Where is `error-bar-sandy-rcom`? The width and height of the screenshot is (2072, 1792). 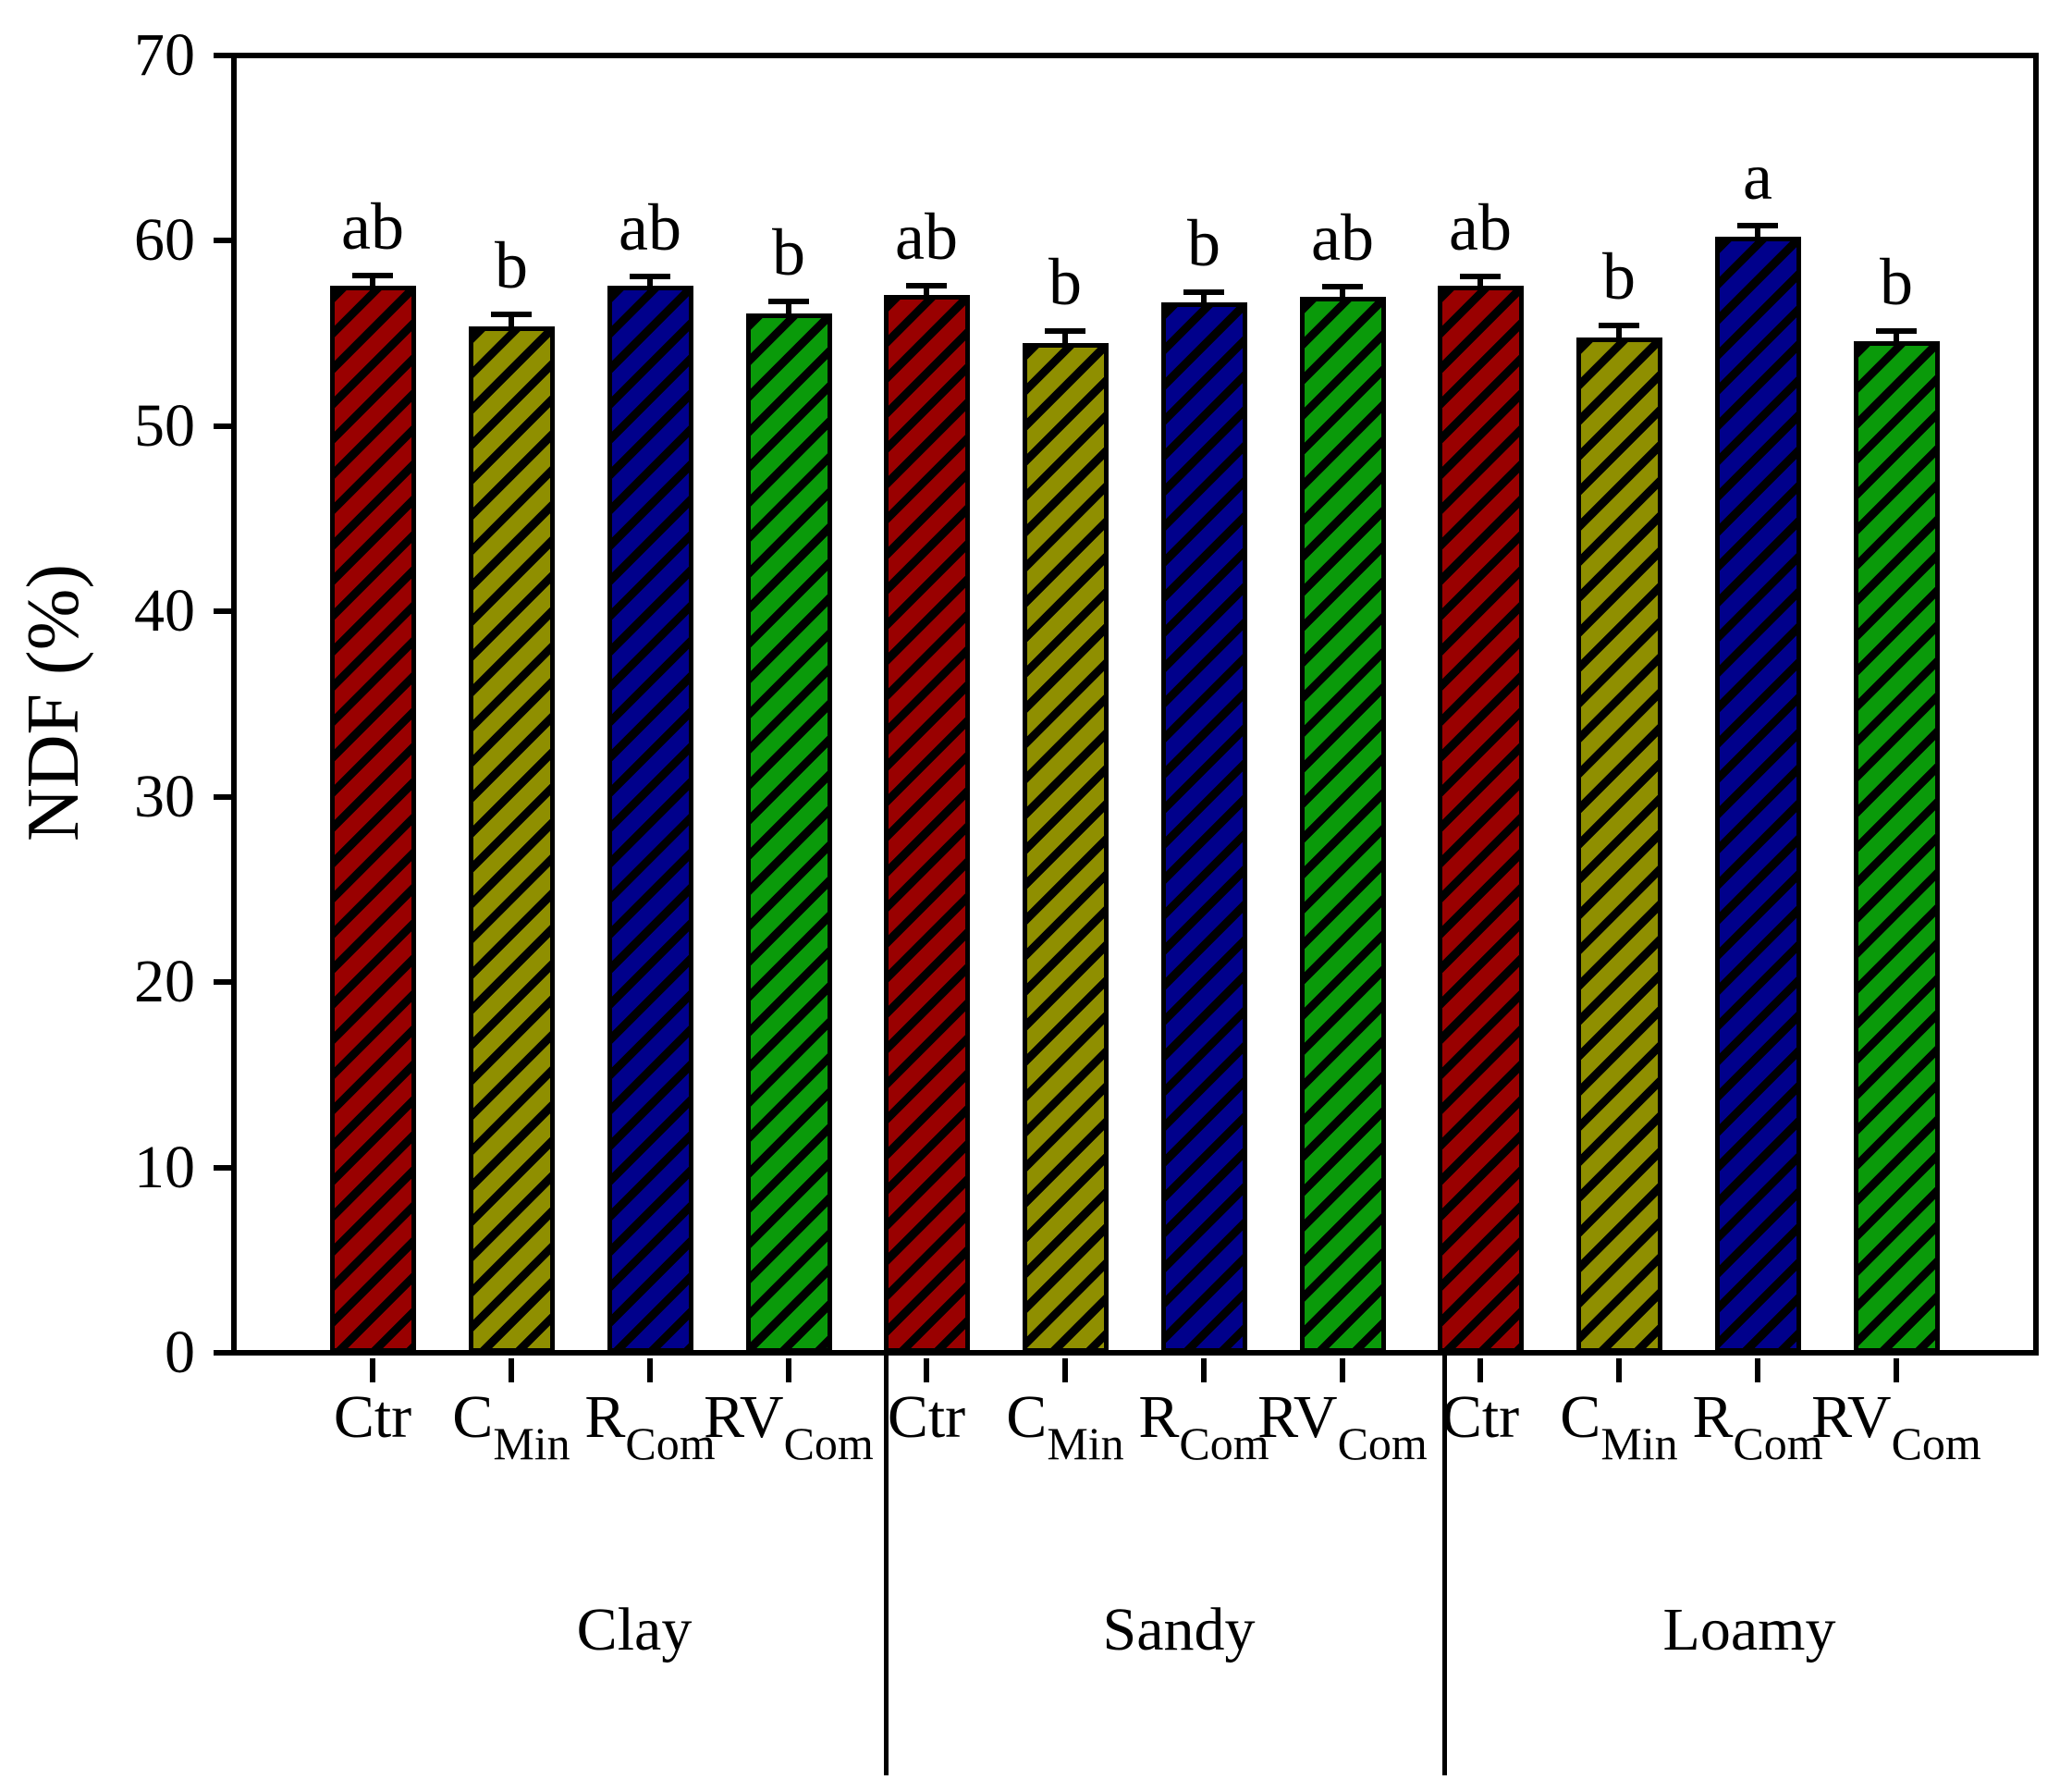
error-bar-sandy-rcom is located at coordinates (1204, 298).